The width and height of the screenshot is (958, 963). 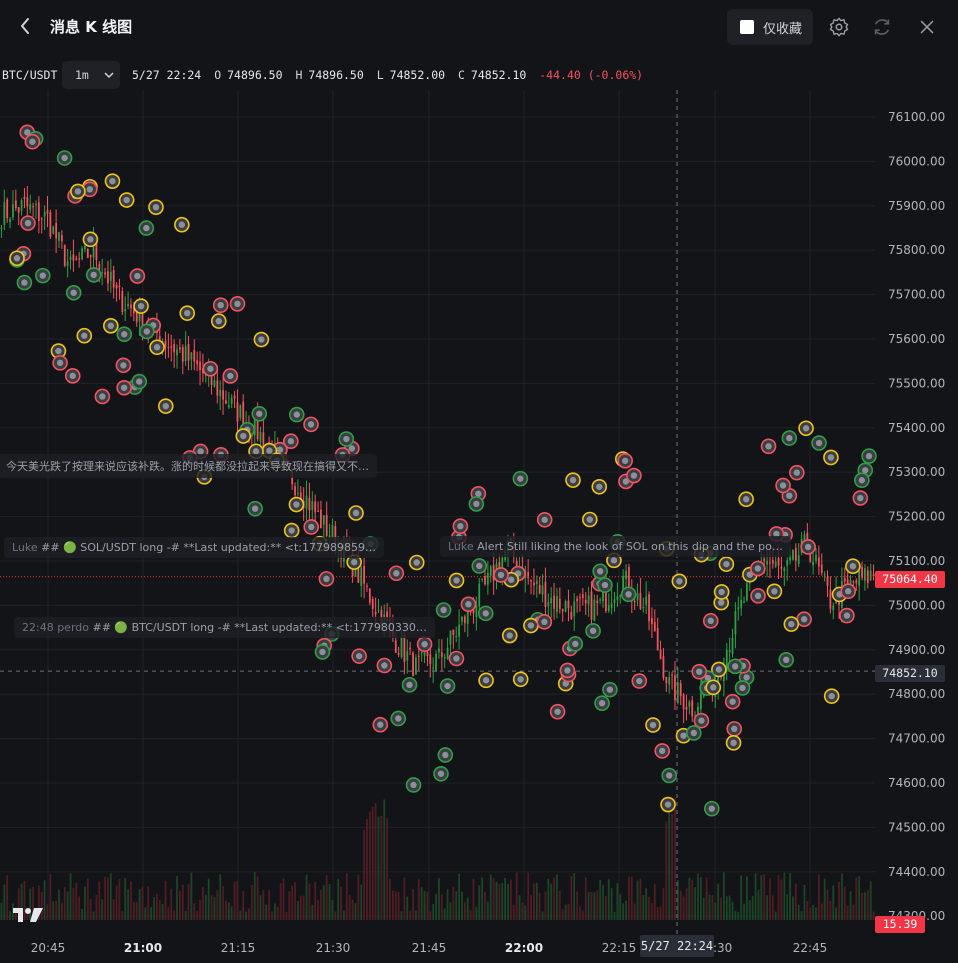 I want to click on favorites-only-toggle: 仅收藏, so click(x=770, y=27).